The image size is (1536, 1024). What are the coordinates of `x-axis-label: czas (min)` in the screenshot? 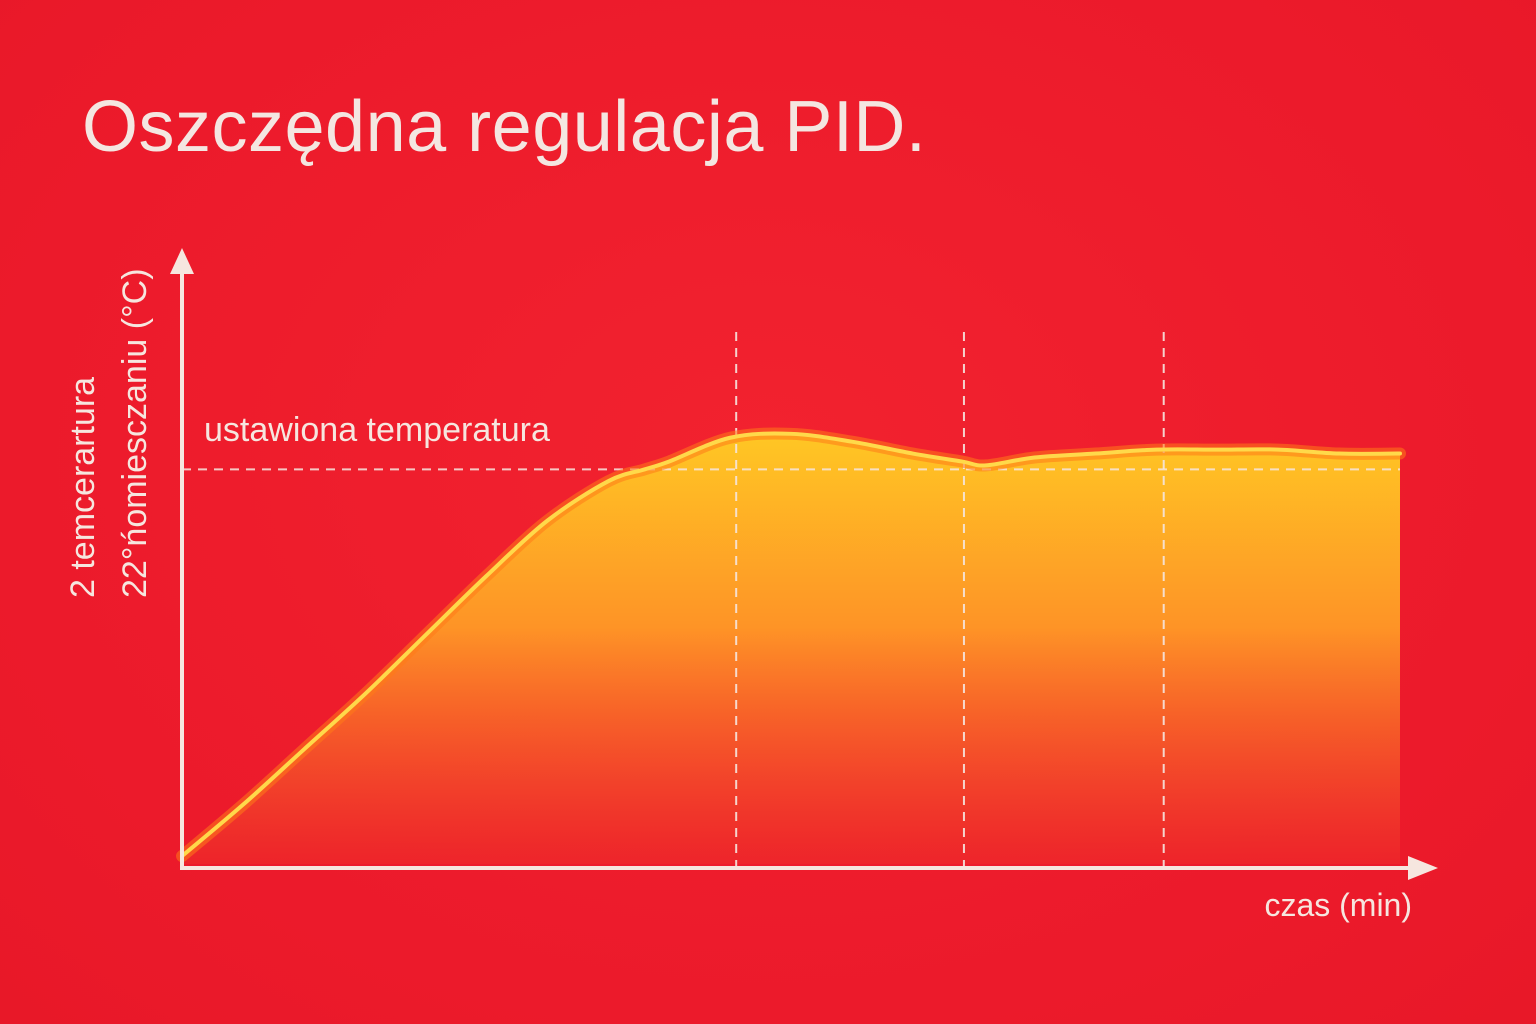 It's located at (1338, 905).